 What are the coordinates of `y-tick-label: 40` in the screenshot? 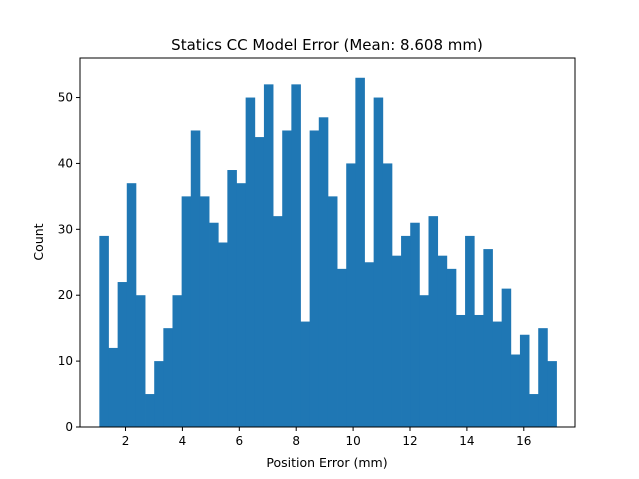 It's located at (65, 163).